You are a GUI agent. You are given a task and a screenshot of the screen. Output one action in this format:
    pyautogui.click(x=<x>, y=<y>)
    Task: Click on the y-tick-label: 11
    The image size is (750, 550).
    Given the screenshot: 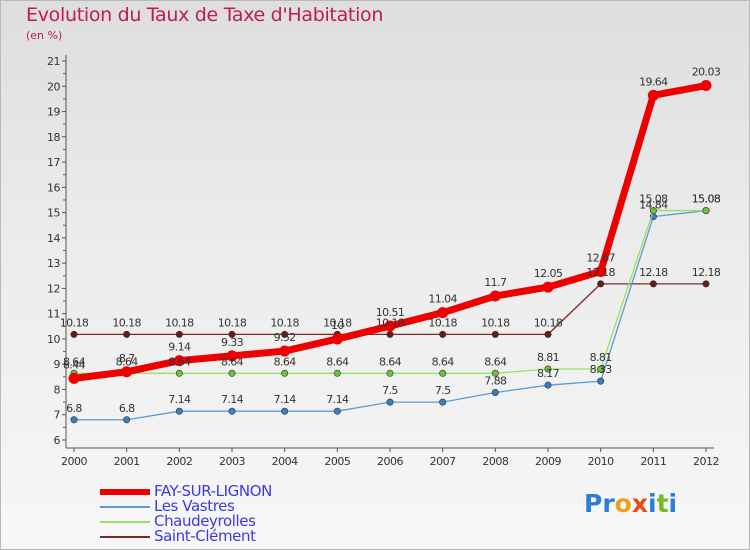 What is the action you would take?
    pyautogui.click(x=53, y=314)
    